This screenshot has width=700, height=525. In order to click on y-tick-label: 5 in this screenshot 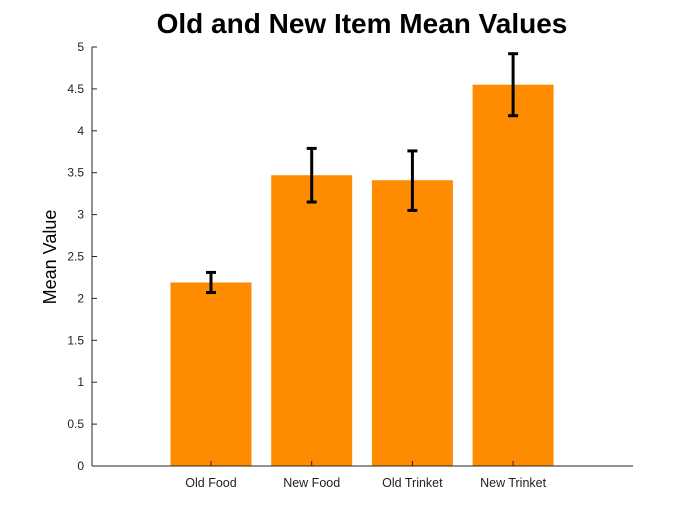, I will do `click(80, 47)`.